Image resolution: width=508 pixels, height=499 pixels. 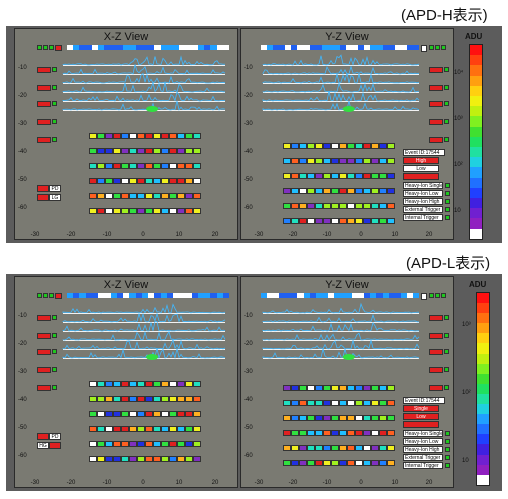 What do you see at coordinates (143, 235) in the screenshot?
I see `x-tick-label: 0` at bounding box center [143, 235].